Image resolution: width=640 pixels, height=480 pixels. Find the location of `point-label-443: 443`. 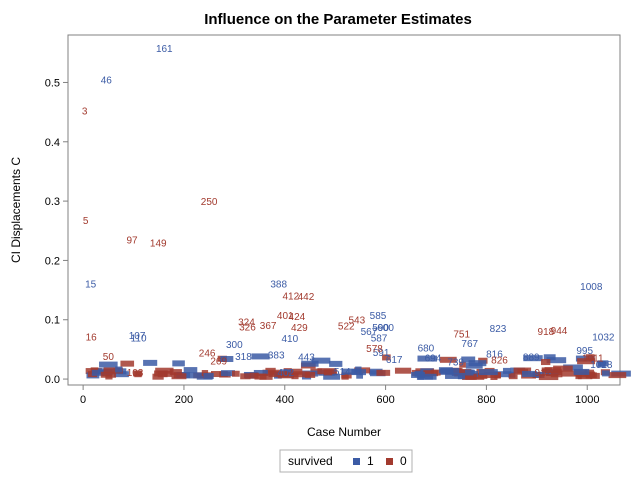

point-label-443: 443 is located at coordinates (306, 358).